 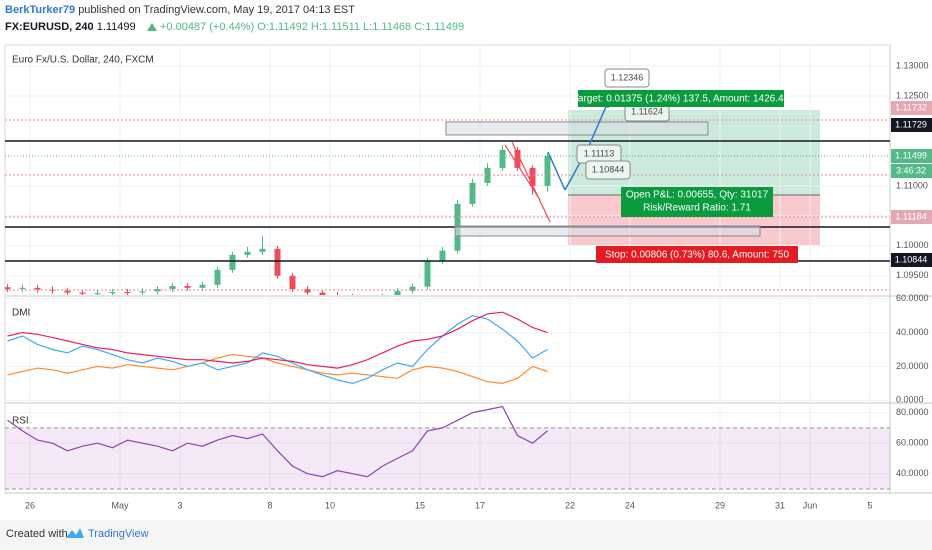 I want to click on y-tick-label: 0.0000, so click(x=910, y=400).